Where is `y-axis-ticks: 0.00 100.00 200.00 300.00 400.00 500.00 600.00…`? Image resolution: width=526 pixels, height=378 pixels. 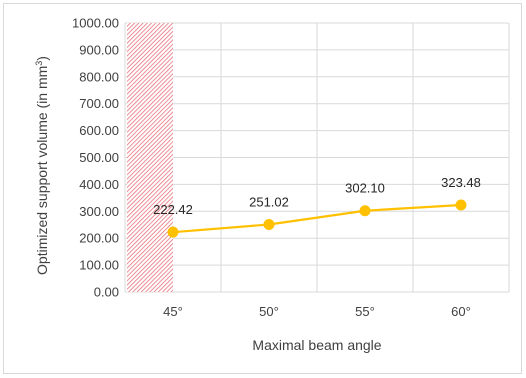
y-axis-ticks: 0.00 100.00 200.00 300.00 400.00 500.00 600.00… is located at coordinates (95, 158).